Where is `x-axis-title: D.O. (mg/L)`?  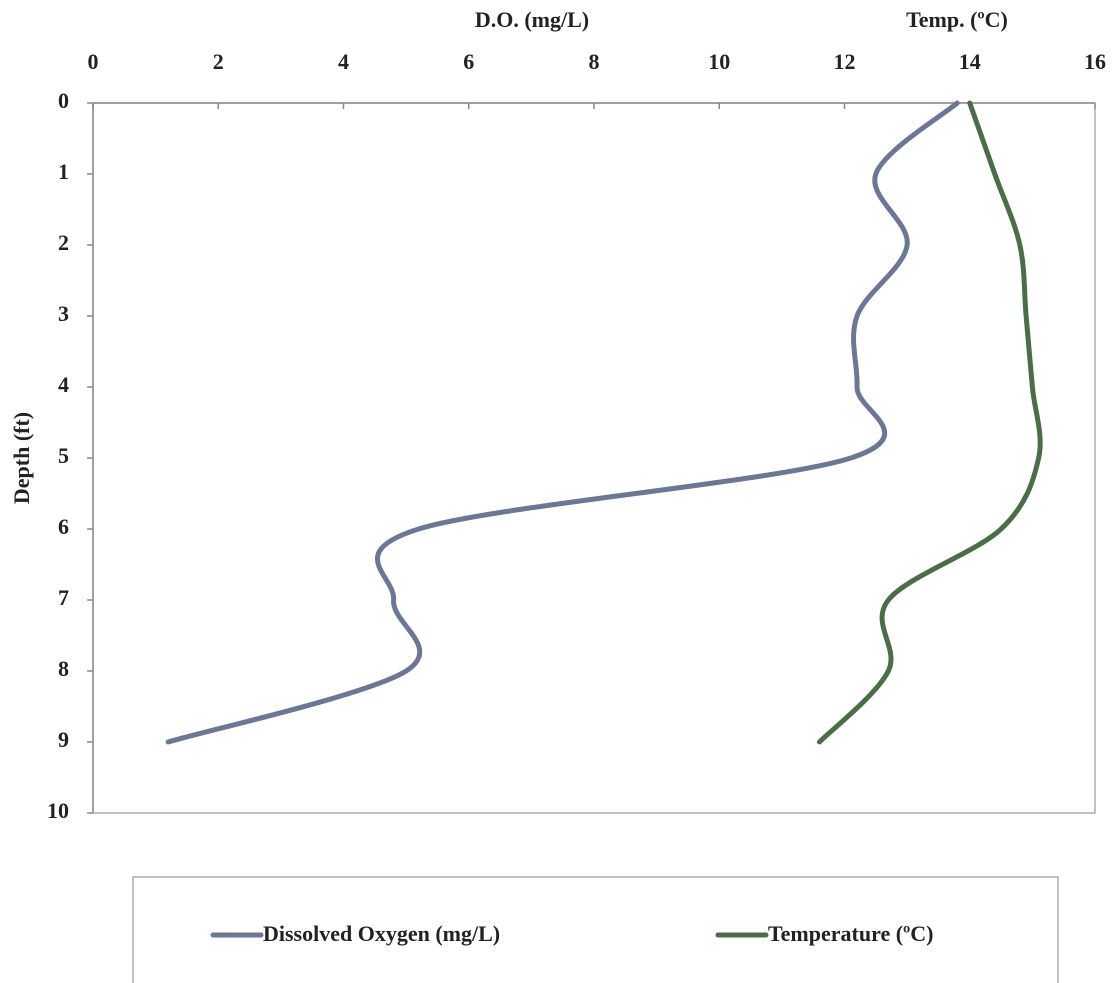 x-axis-title: D.O. (mg/L) is located at coordinates (532, 19).